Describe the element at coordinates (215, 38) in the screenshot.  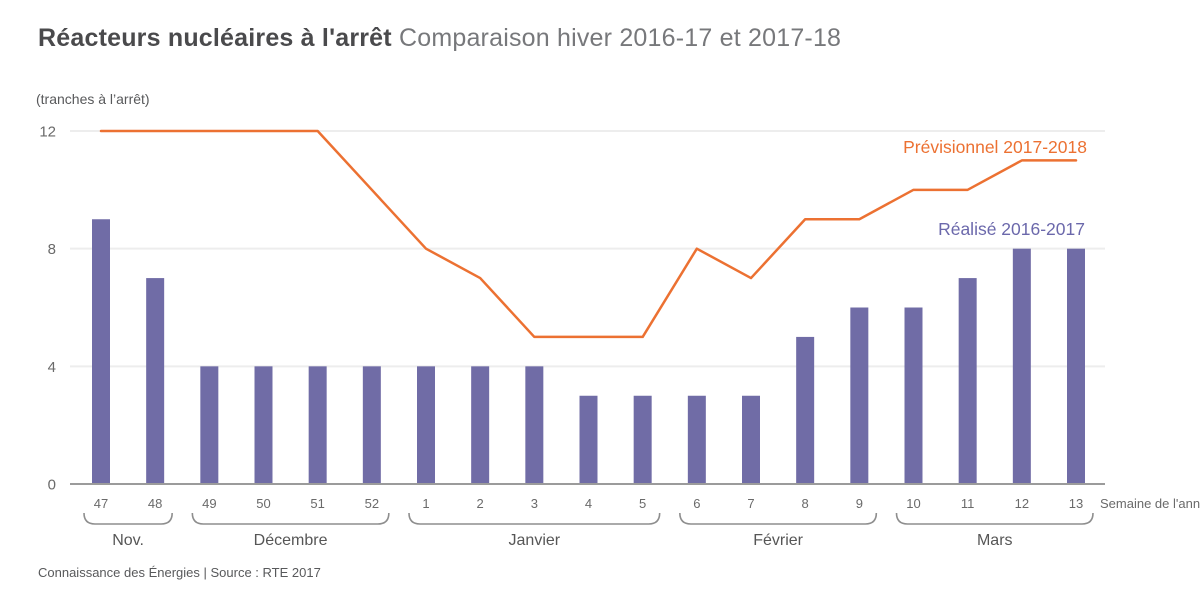
I see `title-main: Réacteurs nucléaires à l'arrêt` at that location.